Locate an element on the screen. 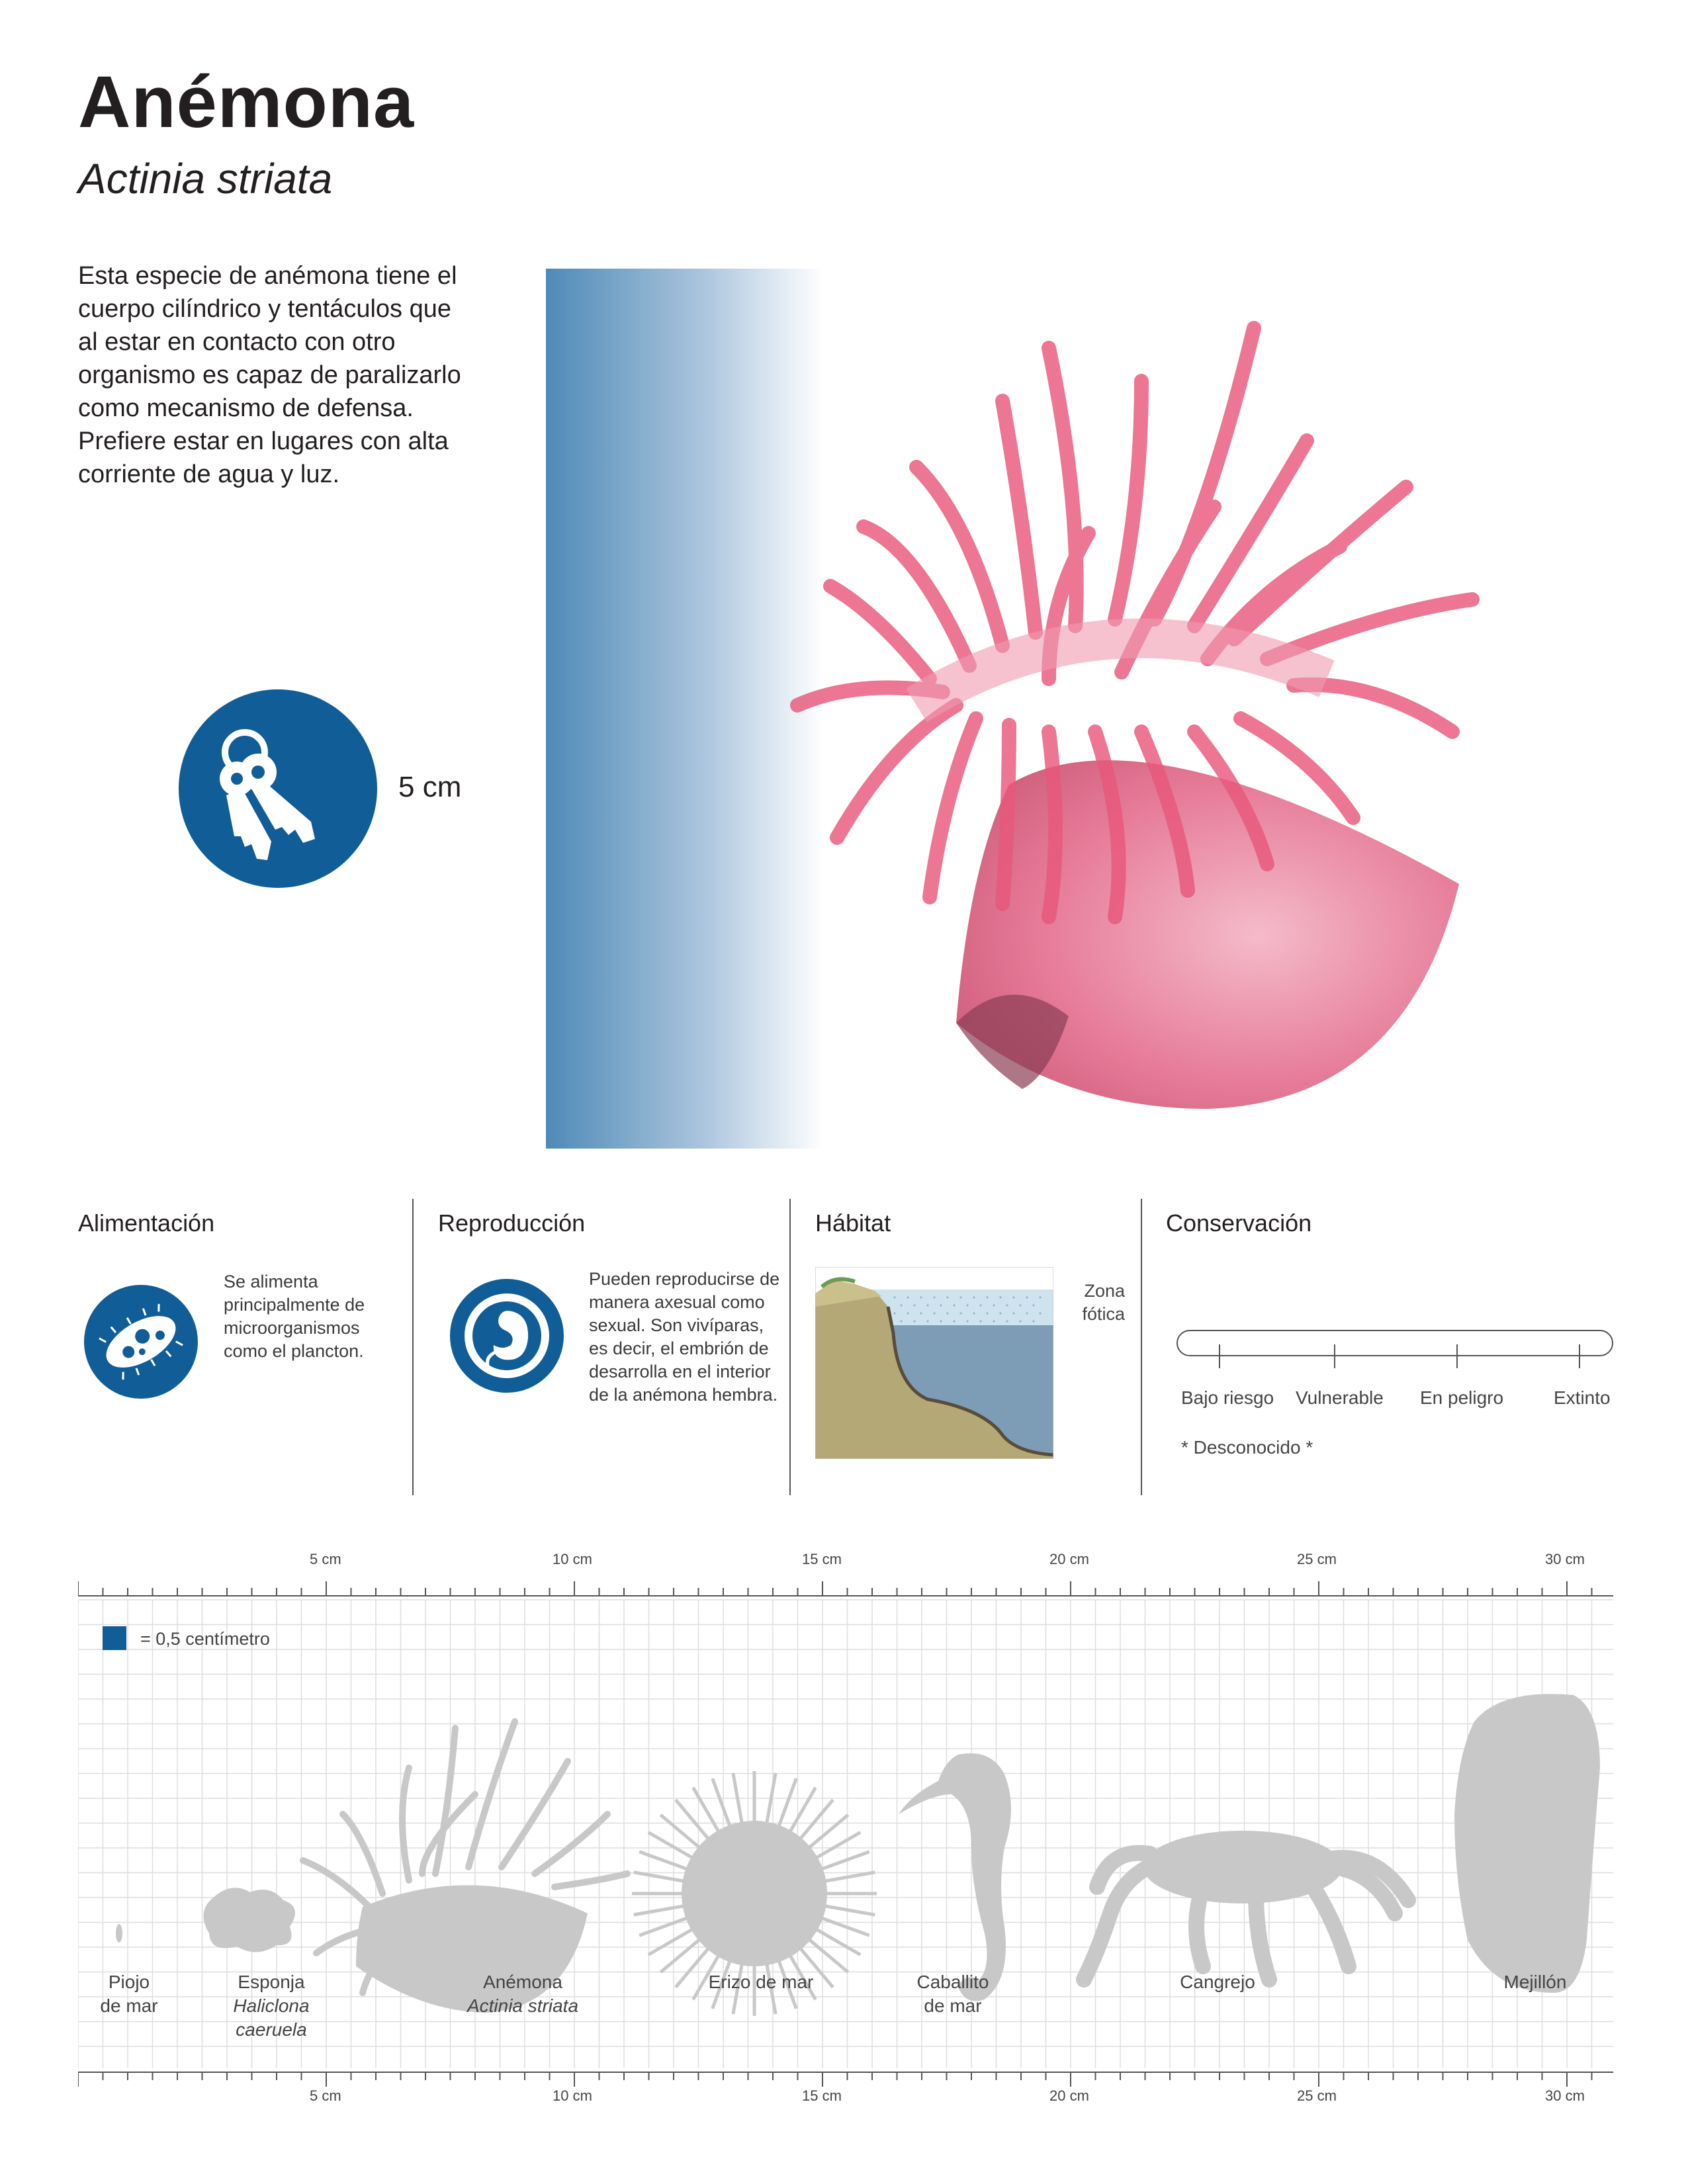  sea-louse-silhouette is located at coordinates (119, 1933).